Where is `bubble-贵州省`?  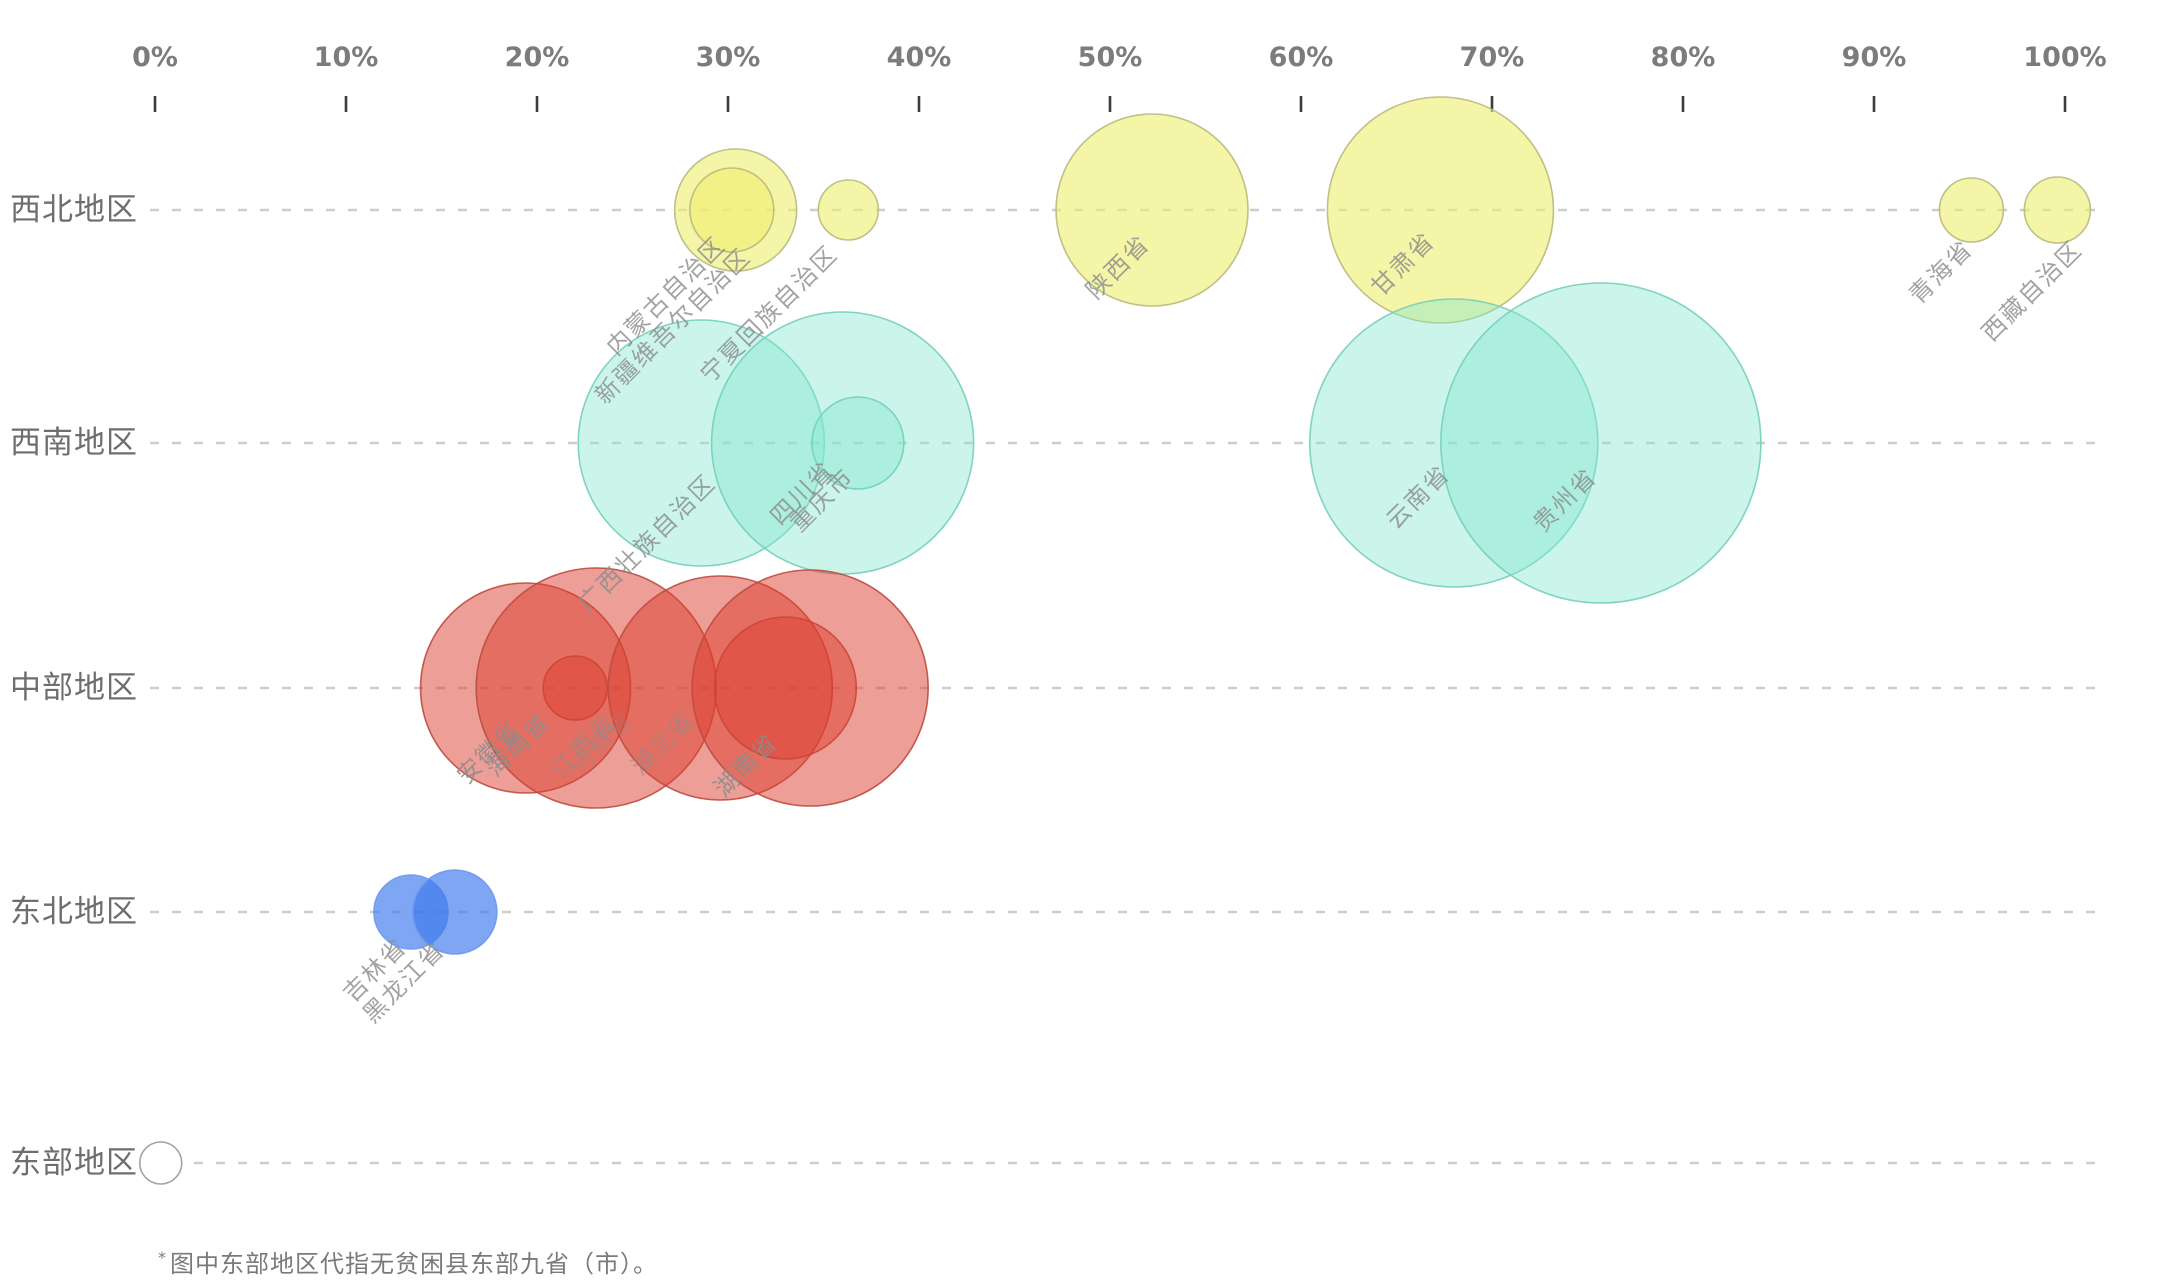
bubble-贵州省 is located at coordinates (1601, 443).